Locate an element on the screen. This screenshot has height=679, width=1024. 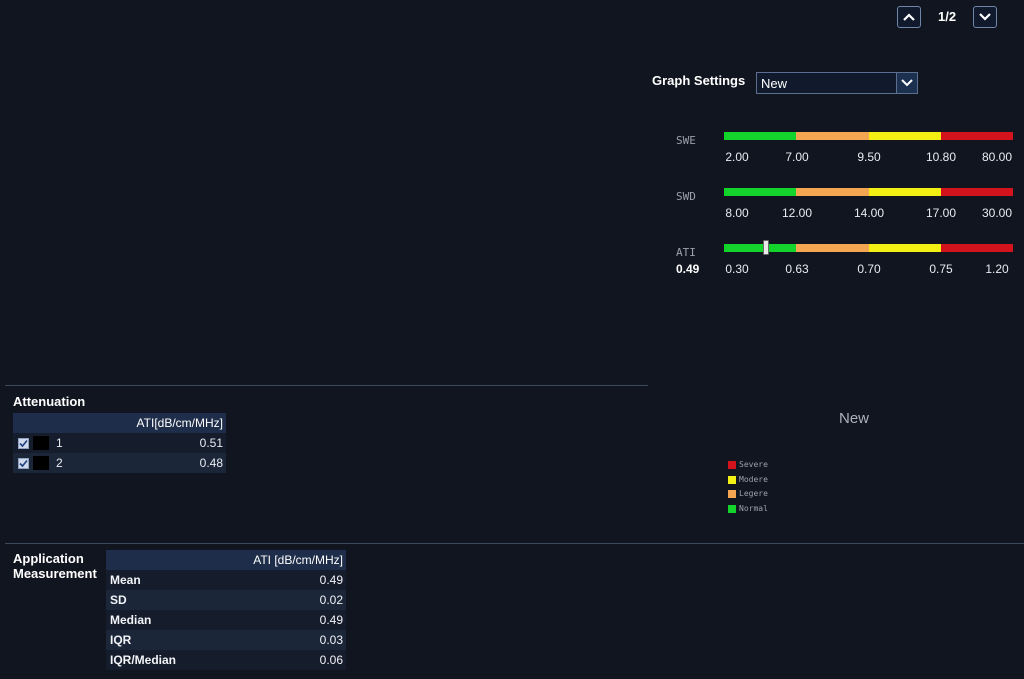
table-row: SD 0.02 is located at coordinates (226, 600).